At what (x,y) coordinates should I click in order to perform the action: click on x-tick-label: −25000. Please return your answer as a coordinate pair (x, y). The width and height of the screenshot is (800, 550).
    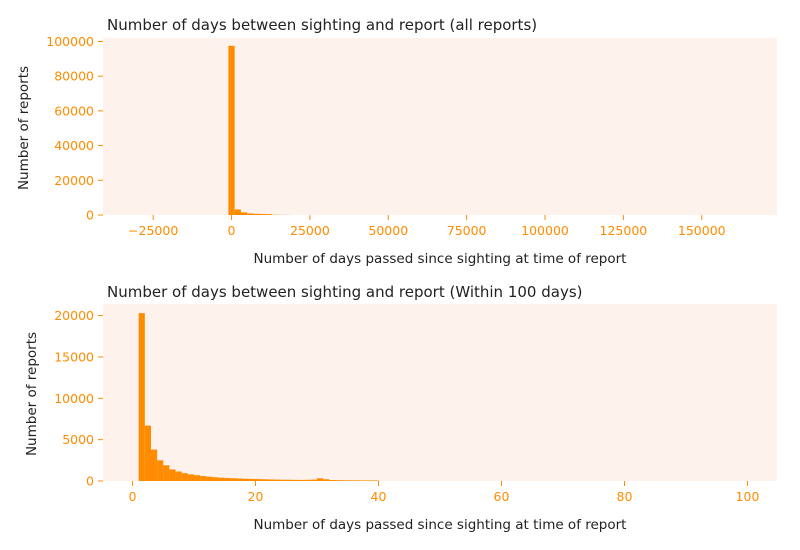
    Looking at the image, I should click on (153, 230).